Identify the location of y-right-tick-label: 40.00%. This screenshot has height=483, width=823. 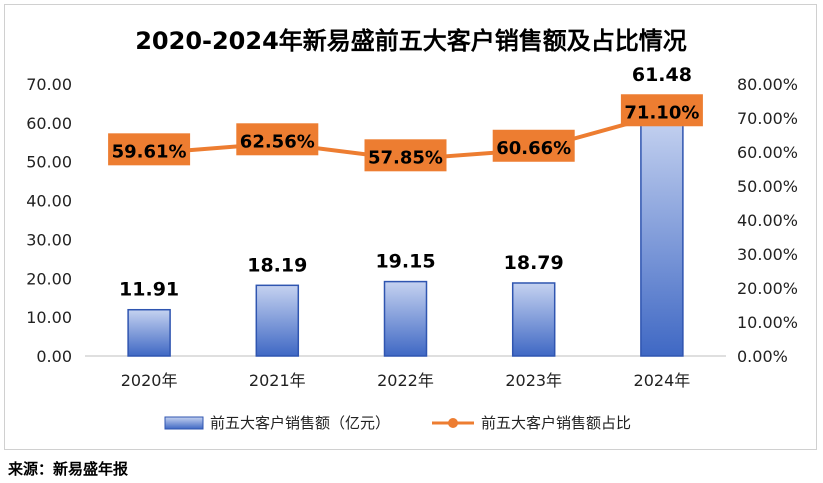
(767, 220).